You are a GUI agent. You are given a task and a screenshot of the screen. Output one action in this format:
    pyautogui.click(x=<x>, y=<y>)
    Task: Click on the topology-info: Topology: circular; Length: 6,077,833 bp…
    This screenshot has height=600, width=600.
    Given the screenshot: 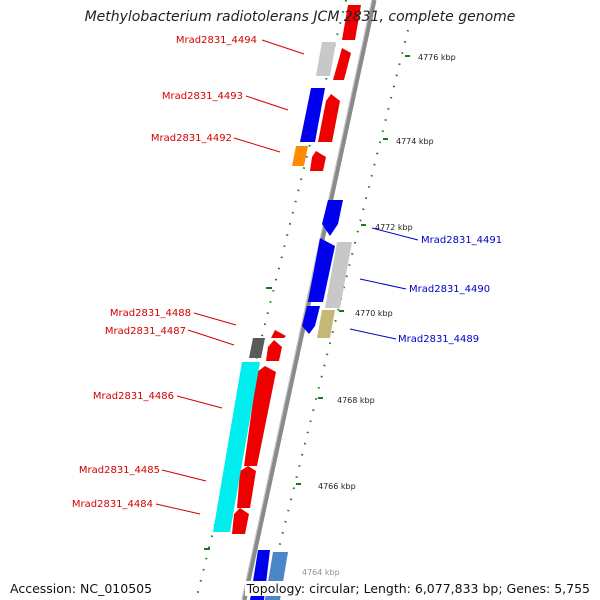 What is the action you would take?
    pyautogui.click(x=418, y=588)
    